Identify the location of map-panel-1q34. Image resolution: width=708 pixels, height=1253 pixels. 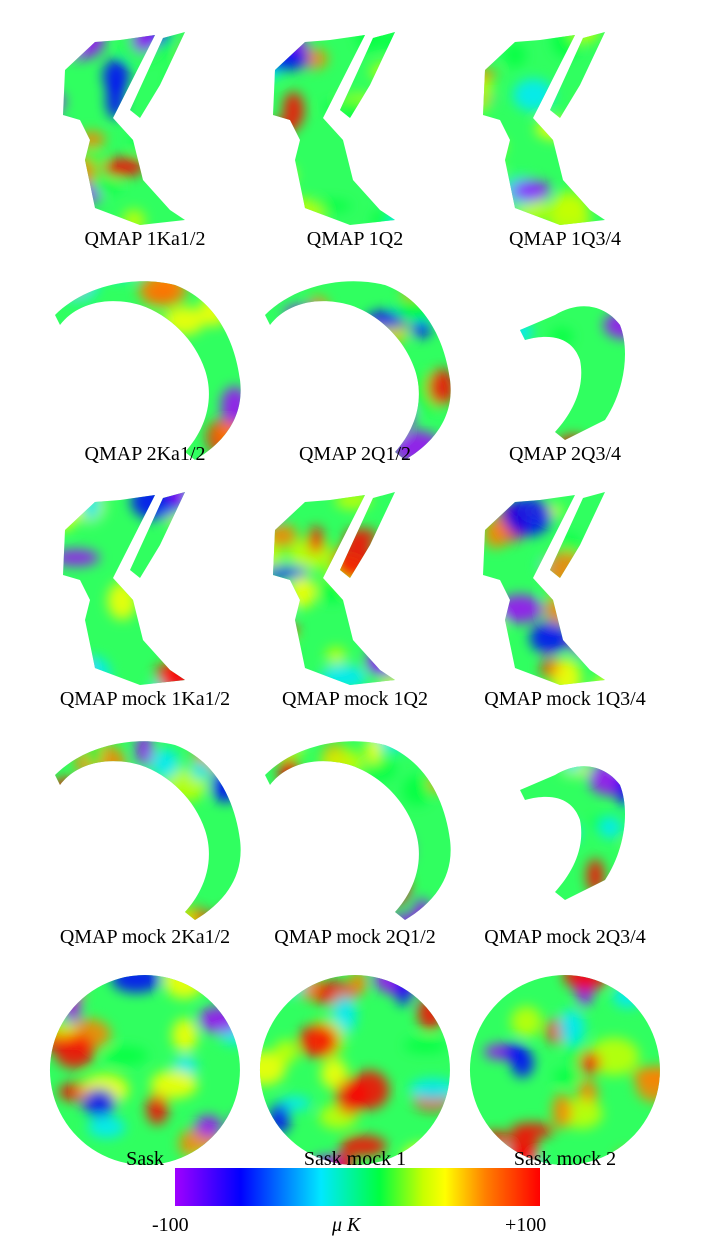
(565, 130).